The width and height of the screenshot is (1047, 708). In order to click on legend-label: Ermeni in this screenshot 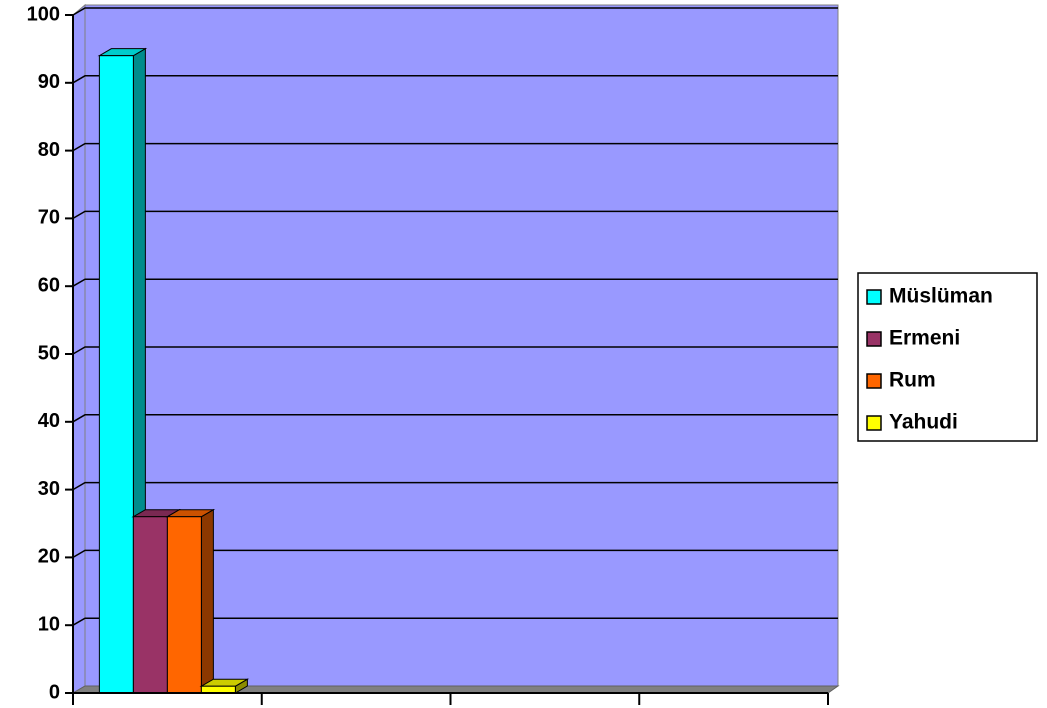, I will do `click(924, 338)`.